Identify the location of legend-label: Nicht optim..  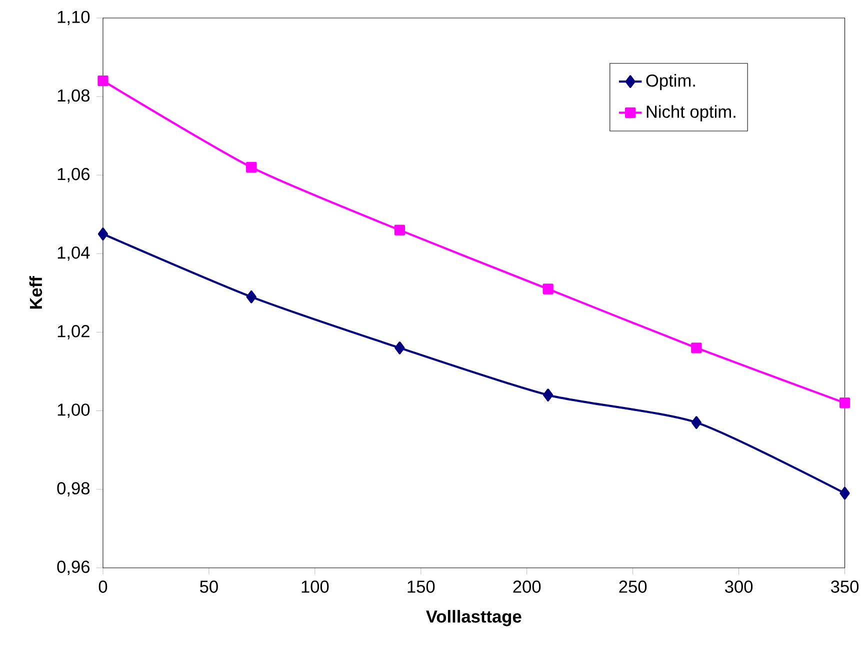
(691, 113).